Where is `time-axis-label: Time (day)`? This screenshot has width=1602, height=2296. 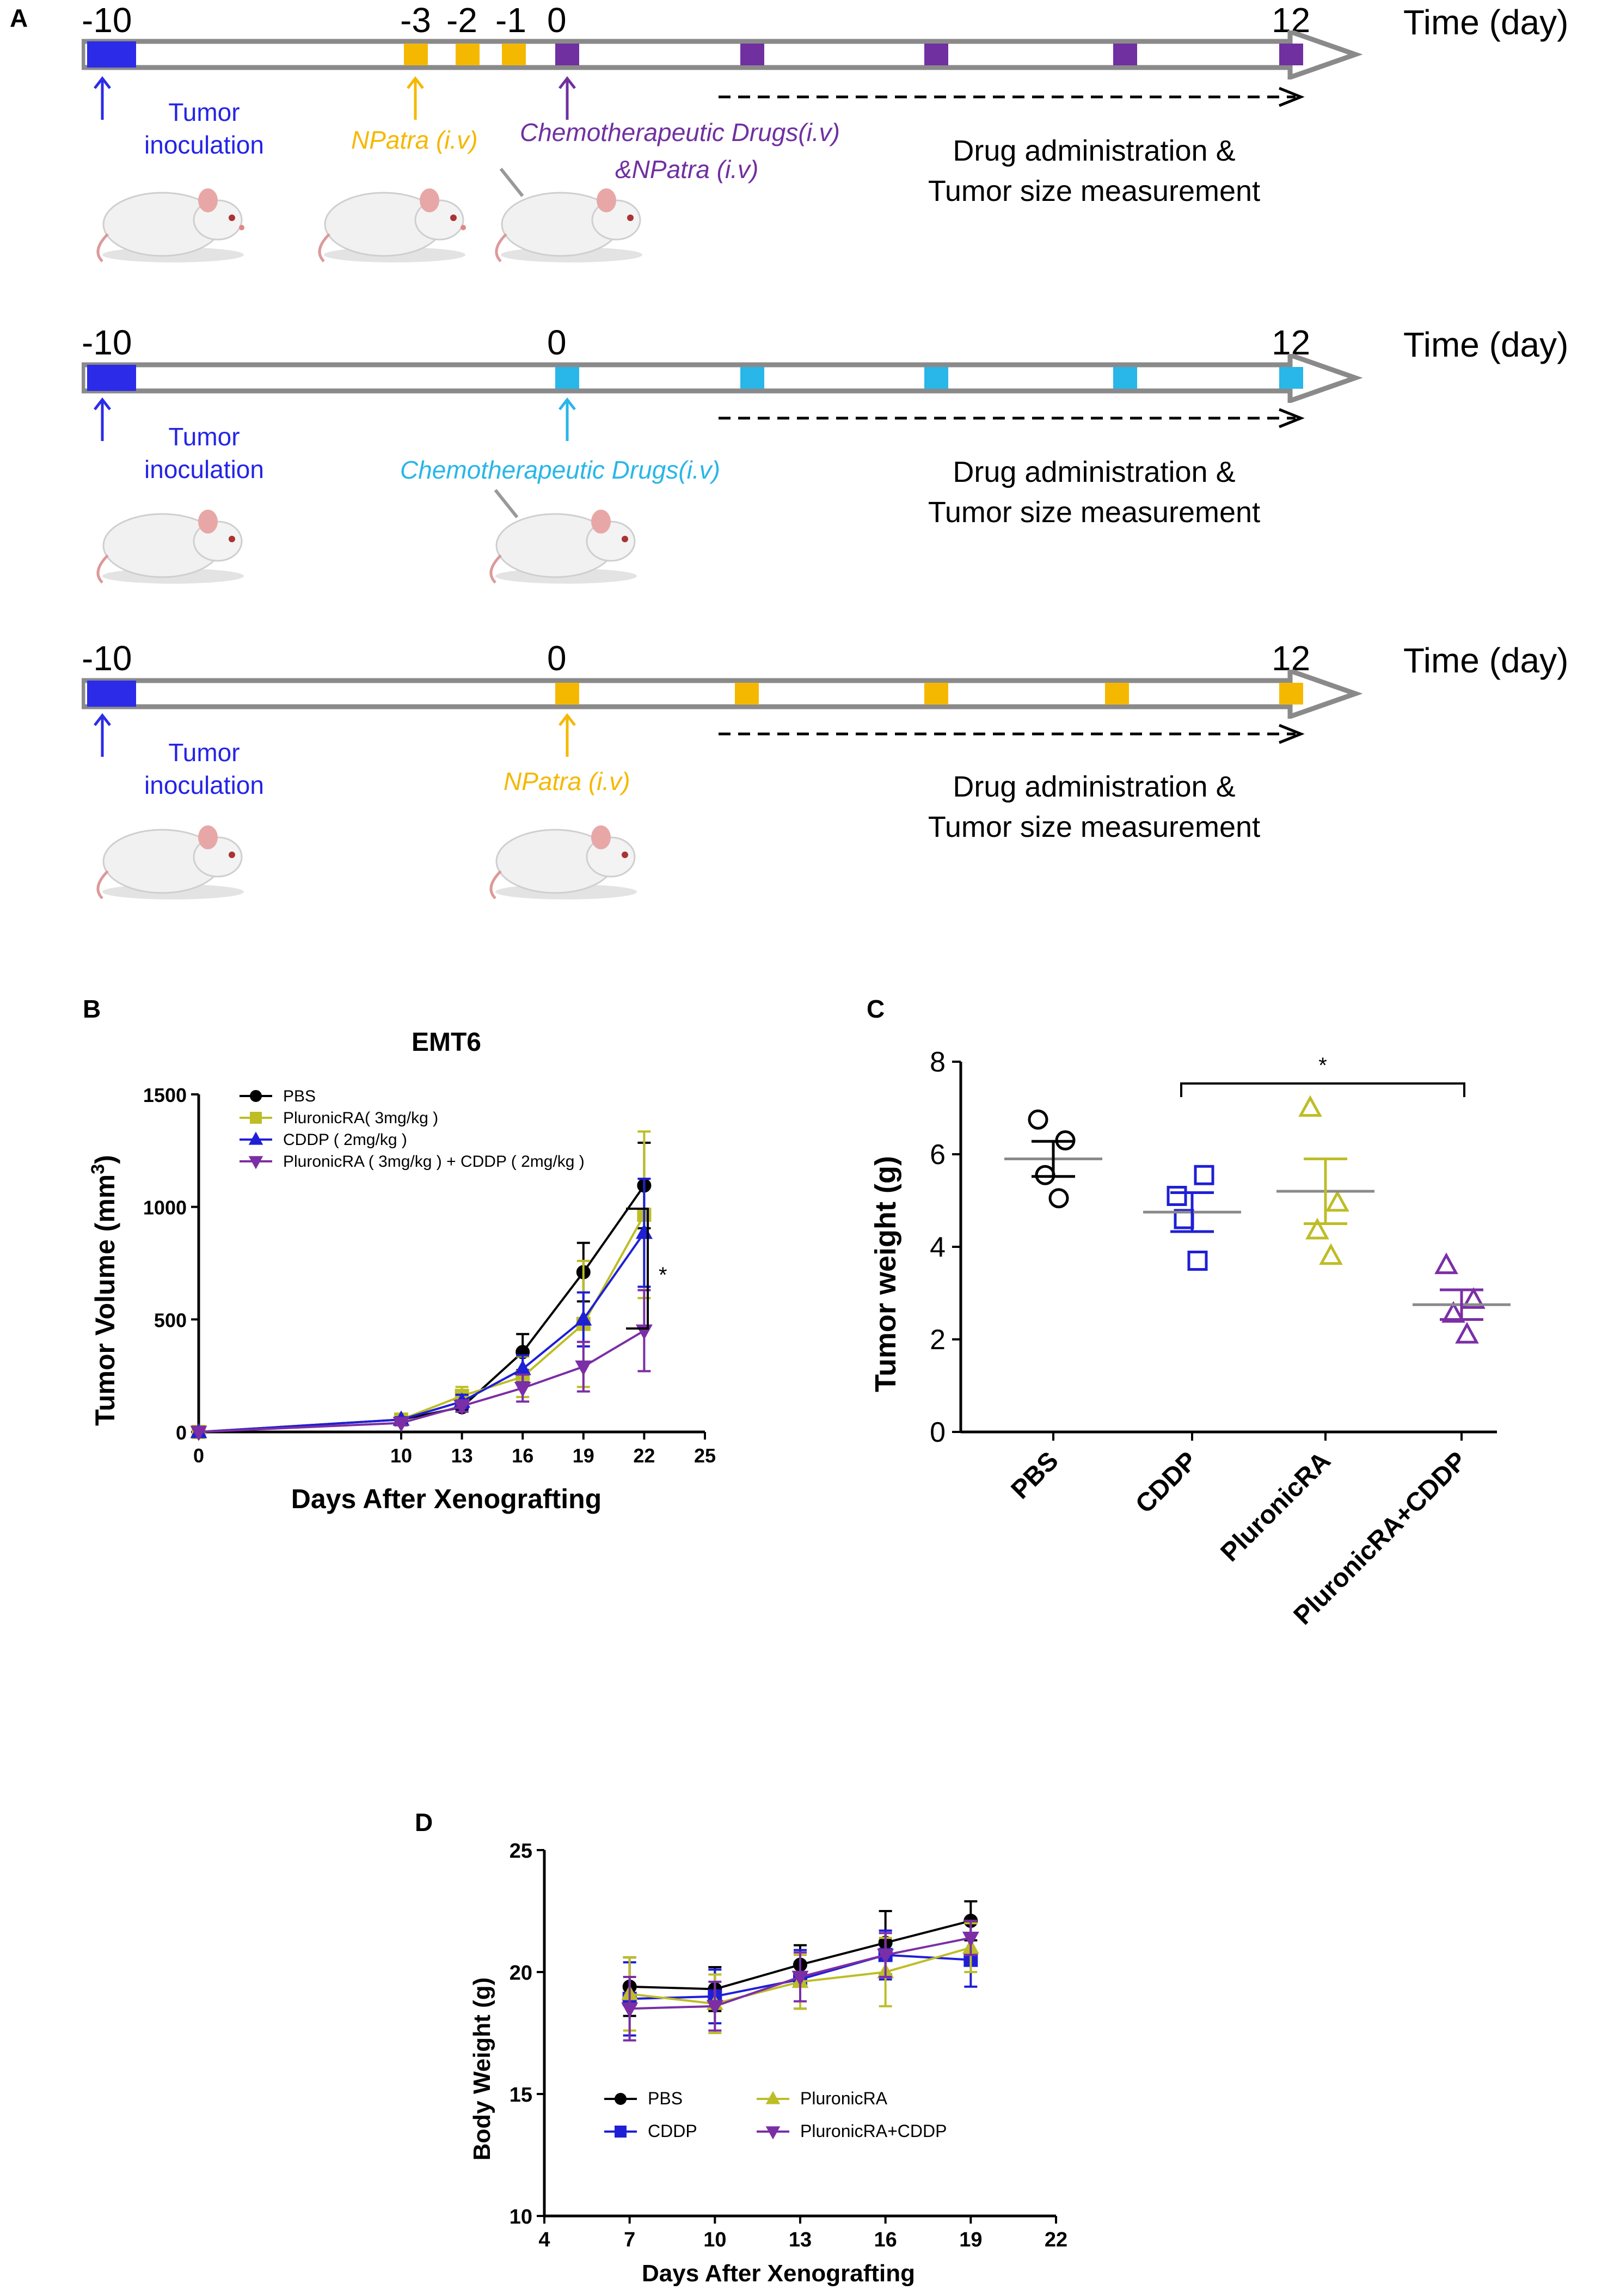
time-axis-label: Time (day) is located at coordinates (1486, 344).